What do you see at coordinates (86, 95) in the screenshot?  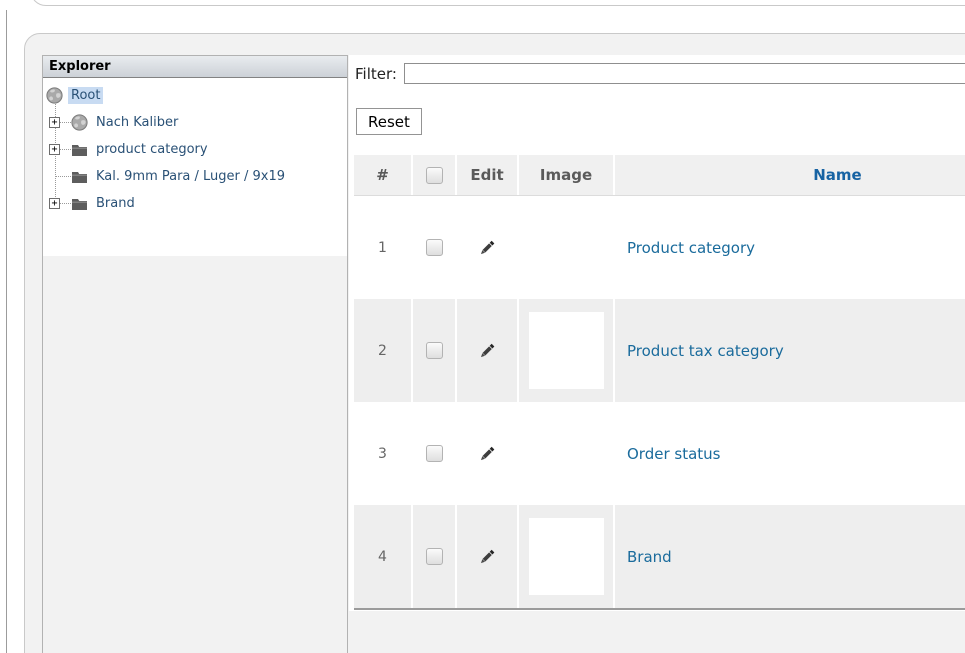 I see `tree-item-label: Root` at bounding box center [86, 95].